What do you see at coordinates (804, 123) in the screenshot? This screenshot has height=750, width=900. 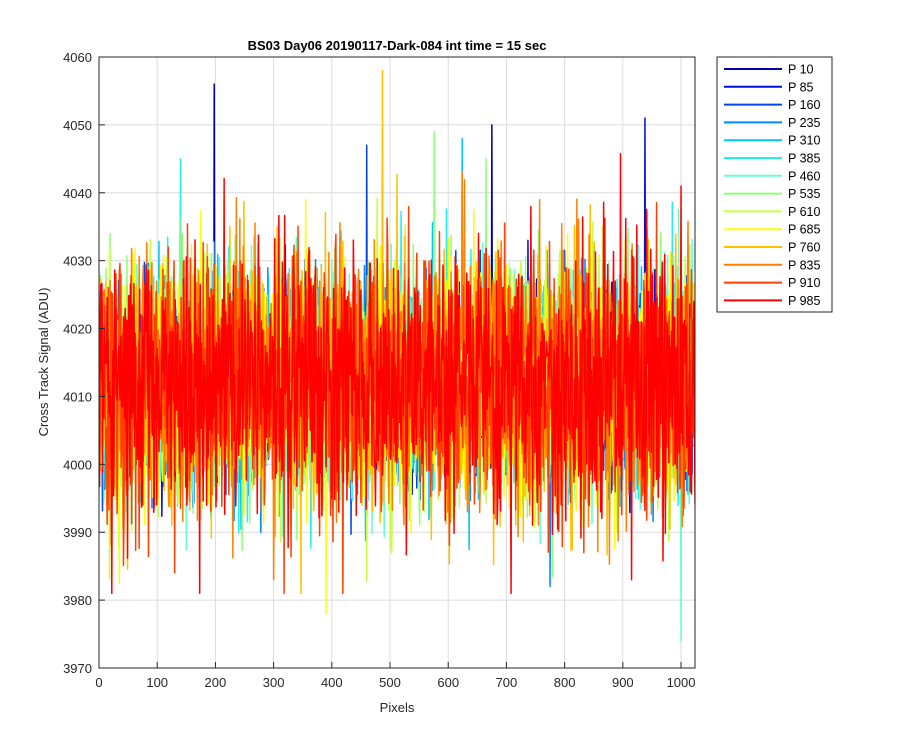 I see `legend-label: P 235` at bounding box center [804, 123].